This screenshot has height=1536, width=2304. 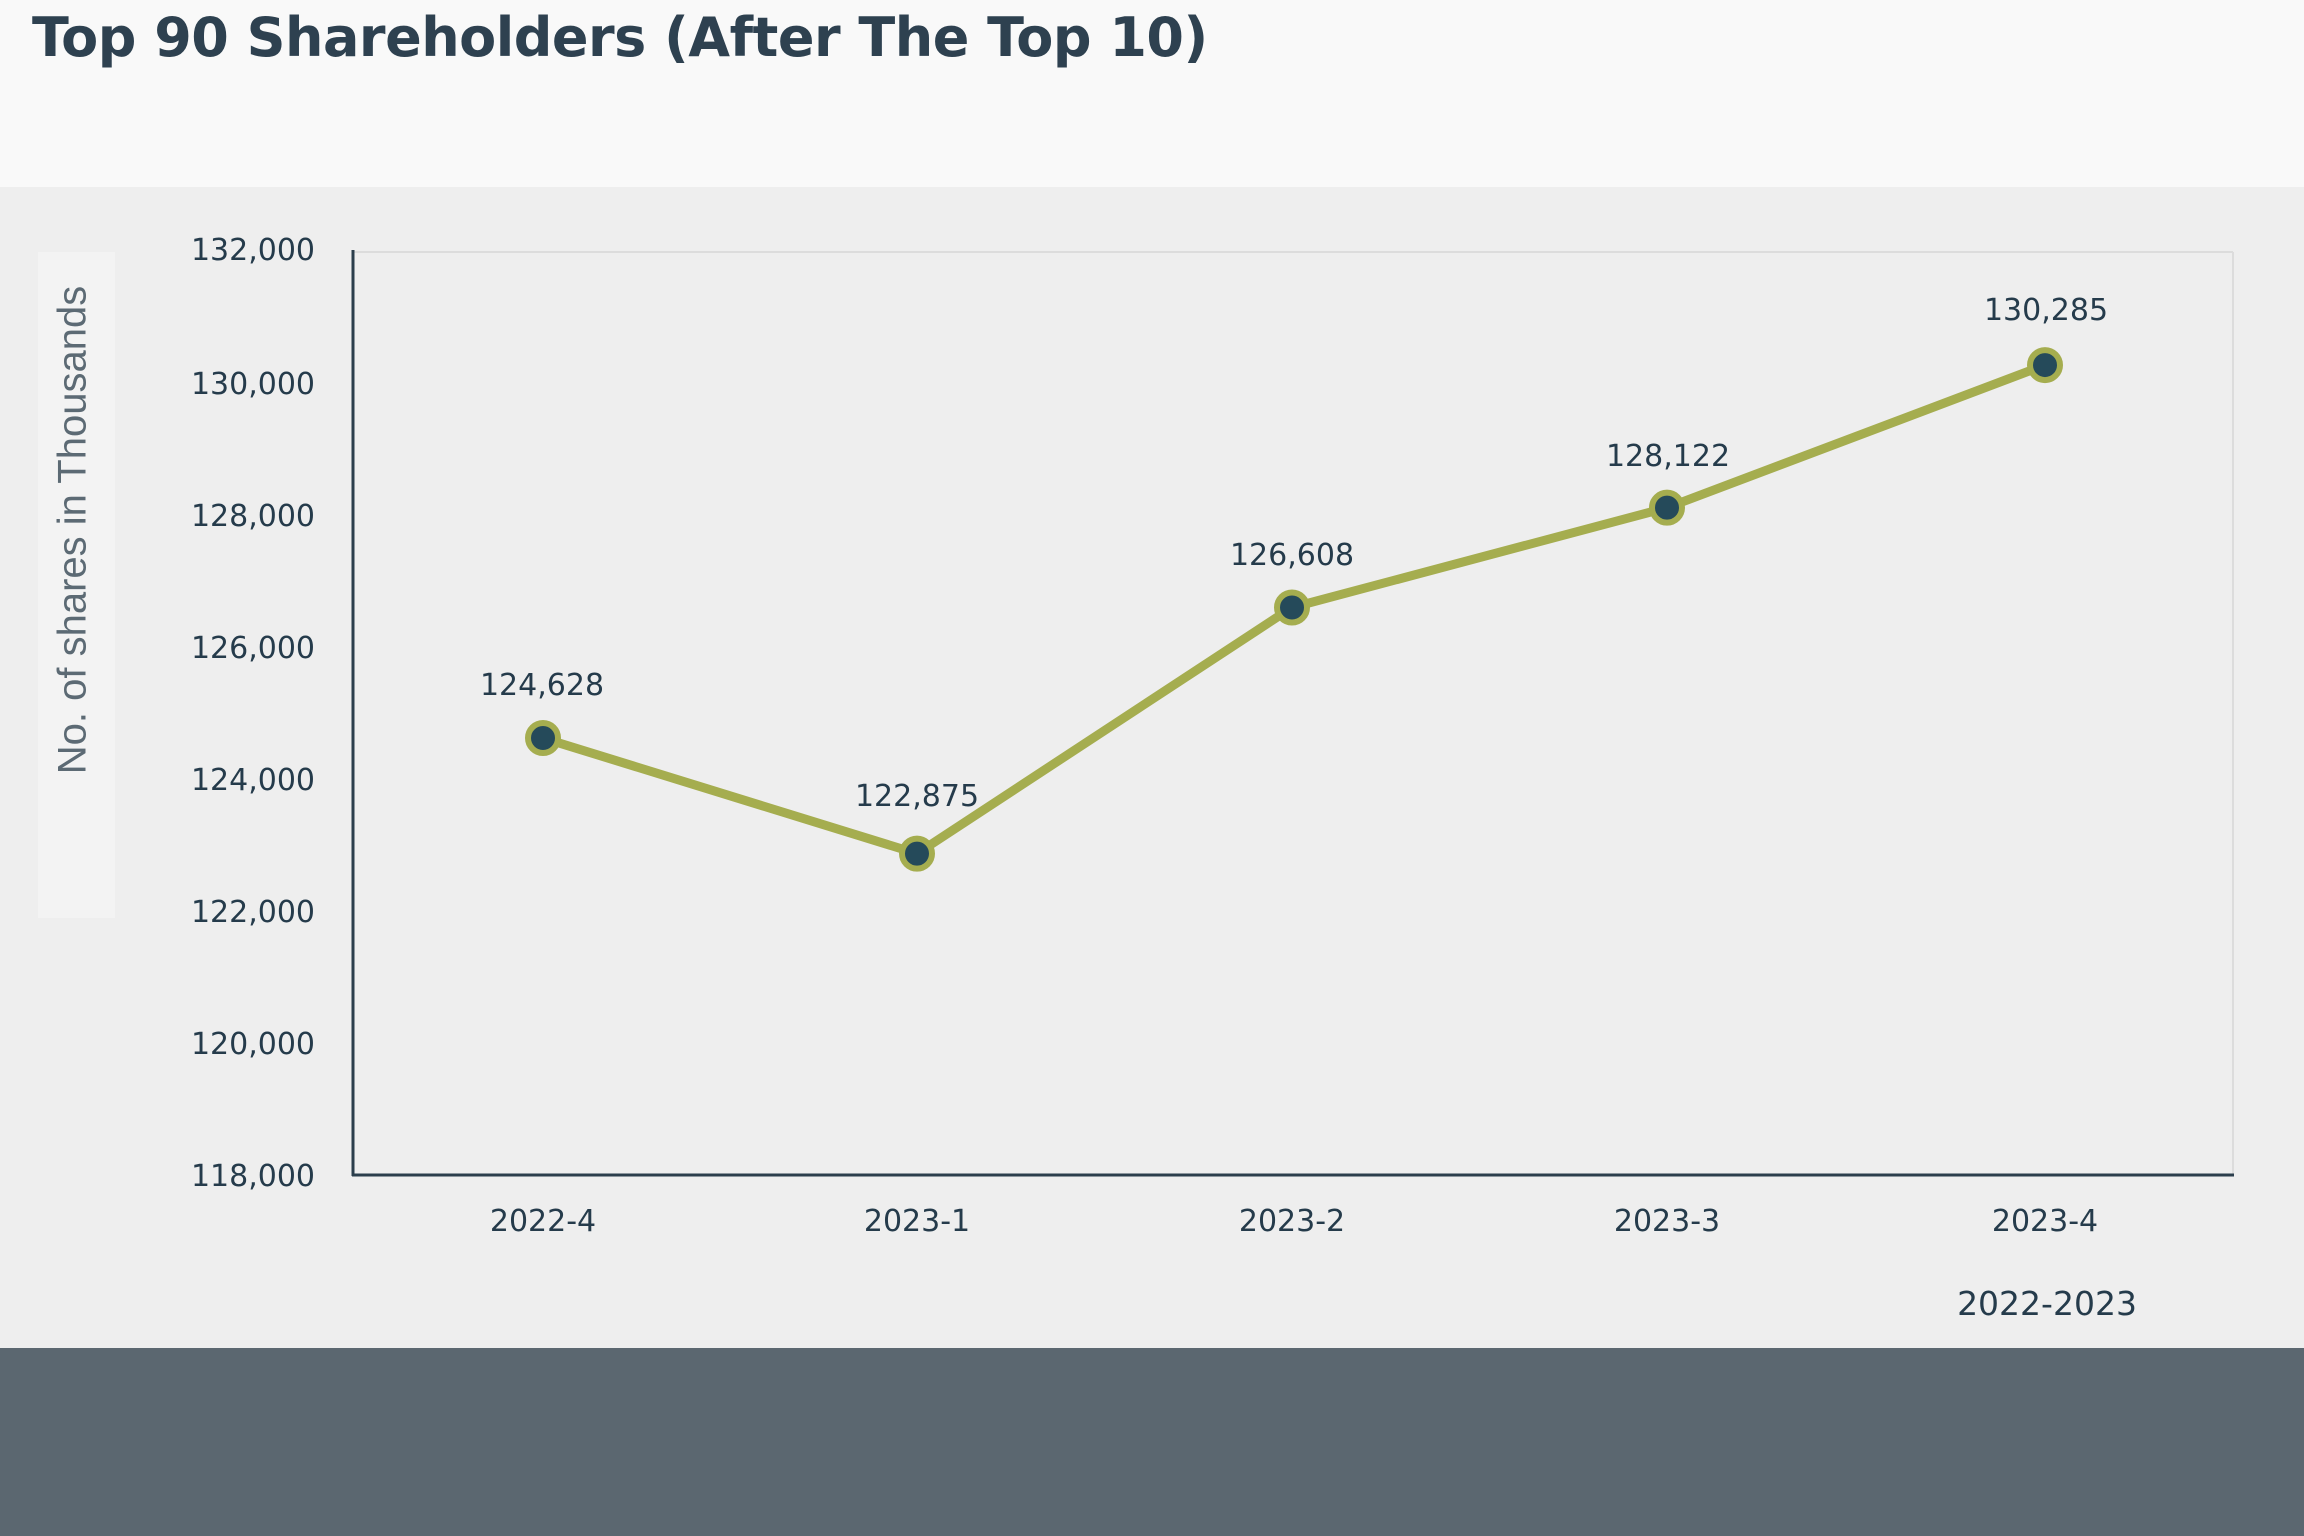 What do you see at coordinates (917, 1221) in the screenshot?
I see `x-tick-label: 2023-1` at bounding box center [917, 1221].